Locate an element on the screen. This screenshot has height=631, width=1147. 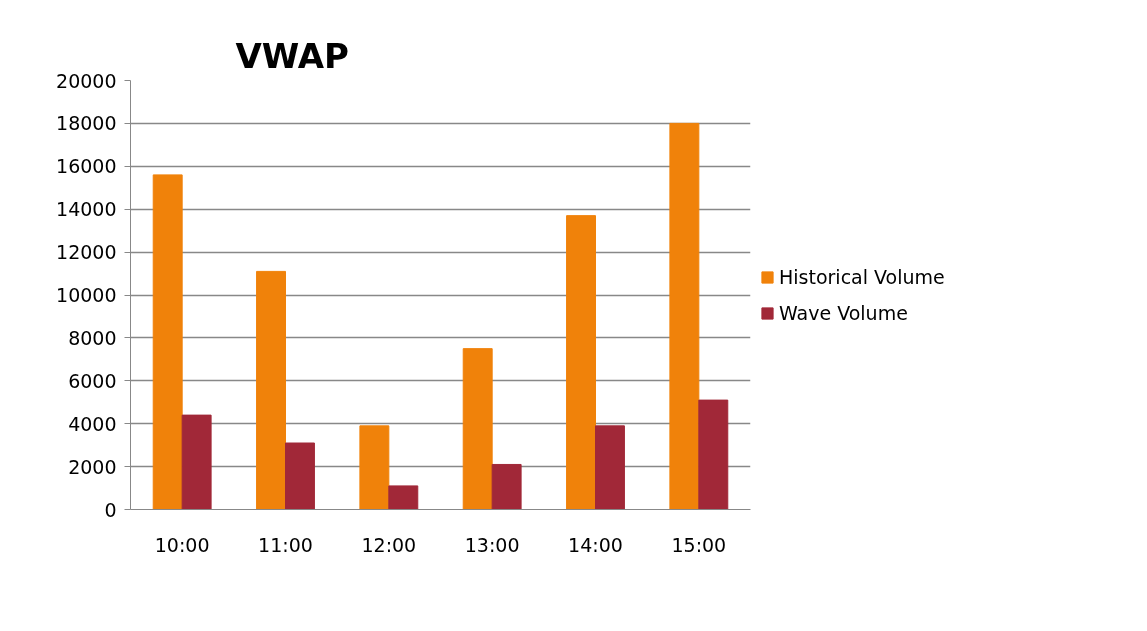
y-tick-label: 2000 is located at coordinates (92, 466).